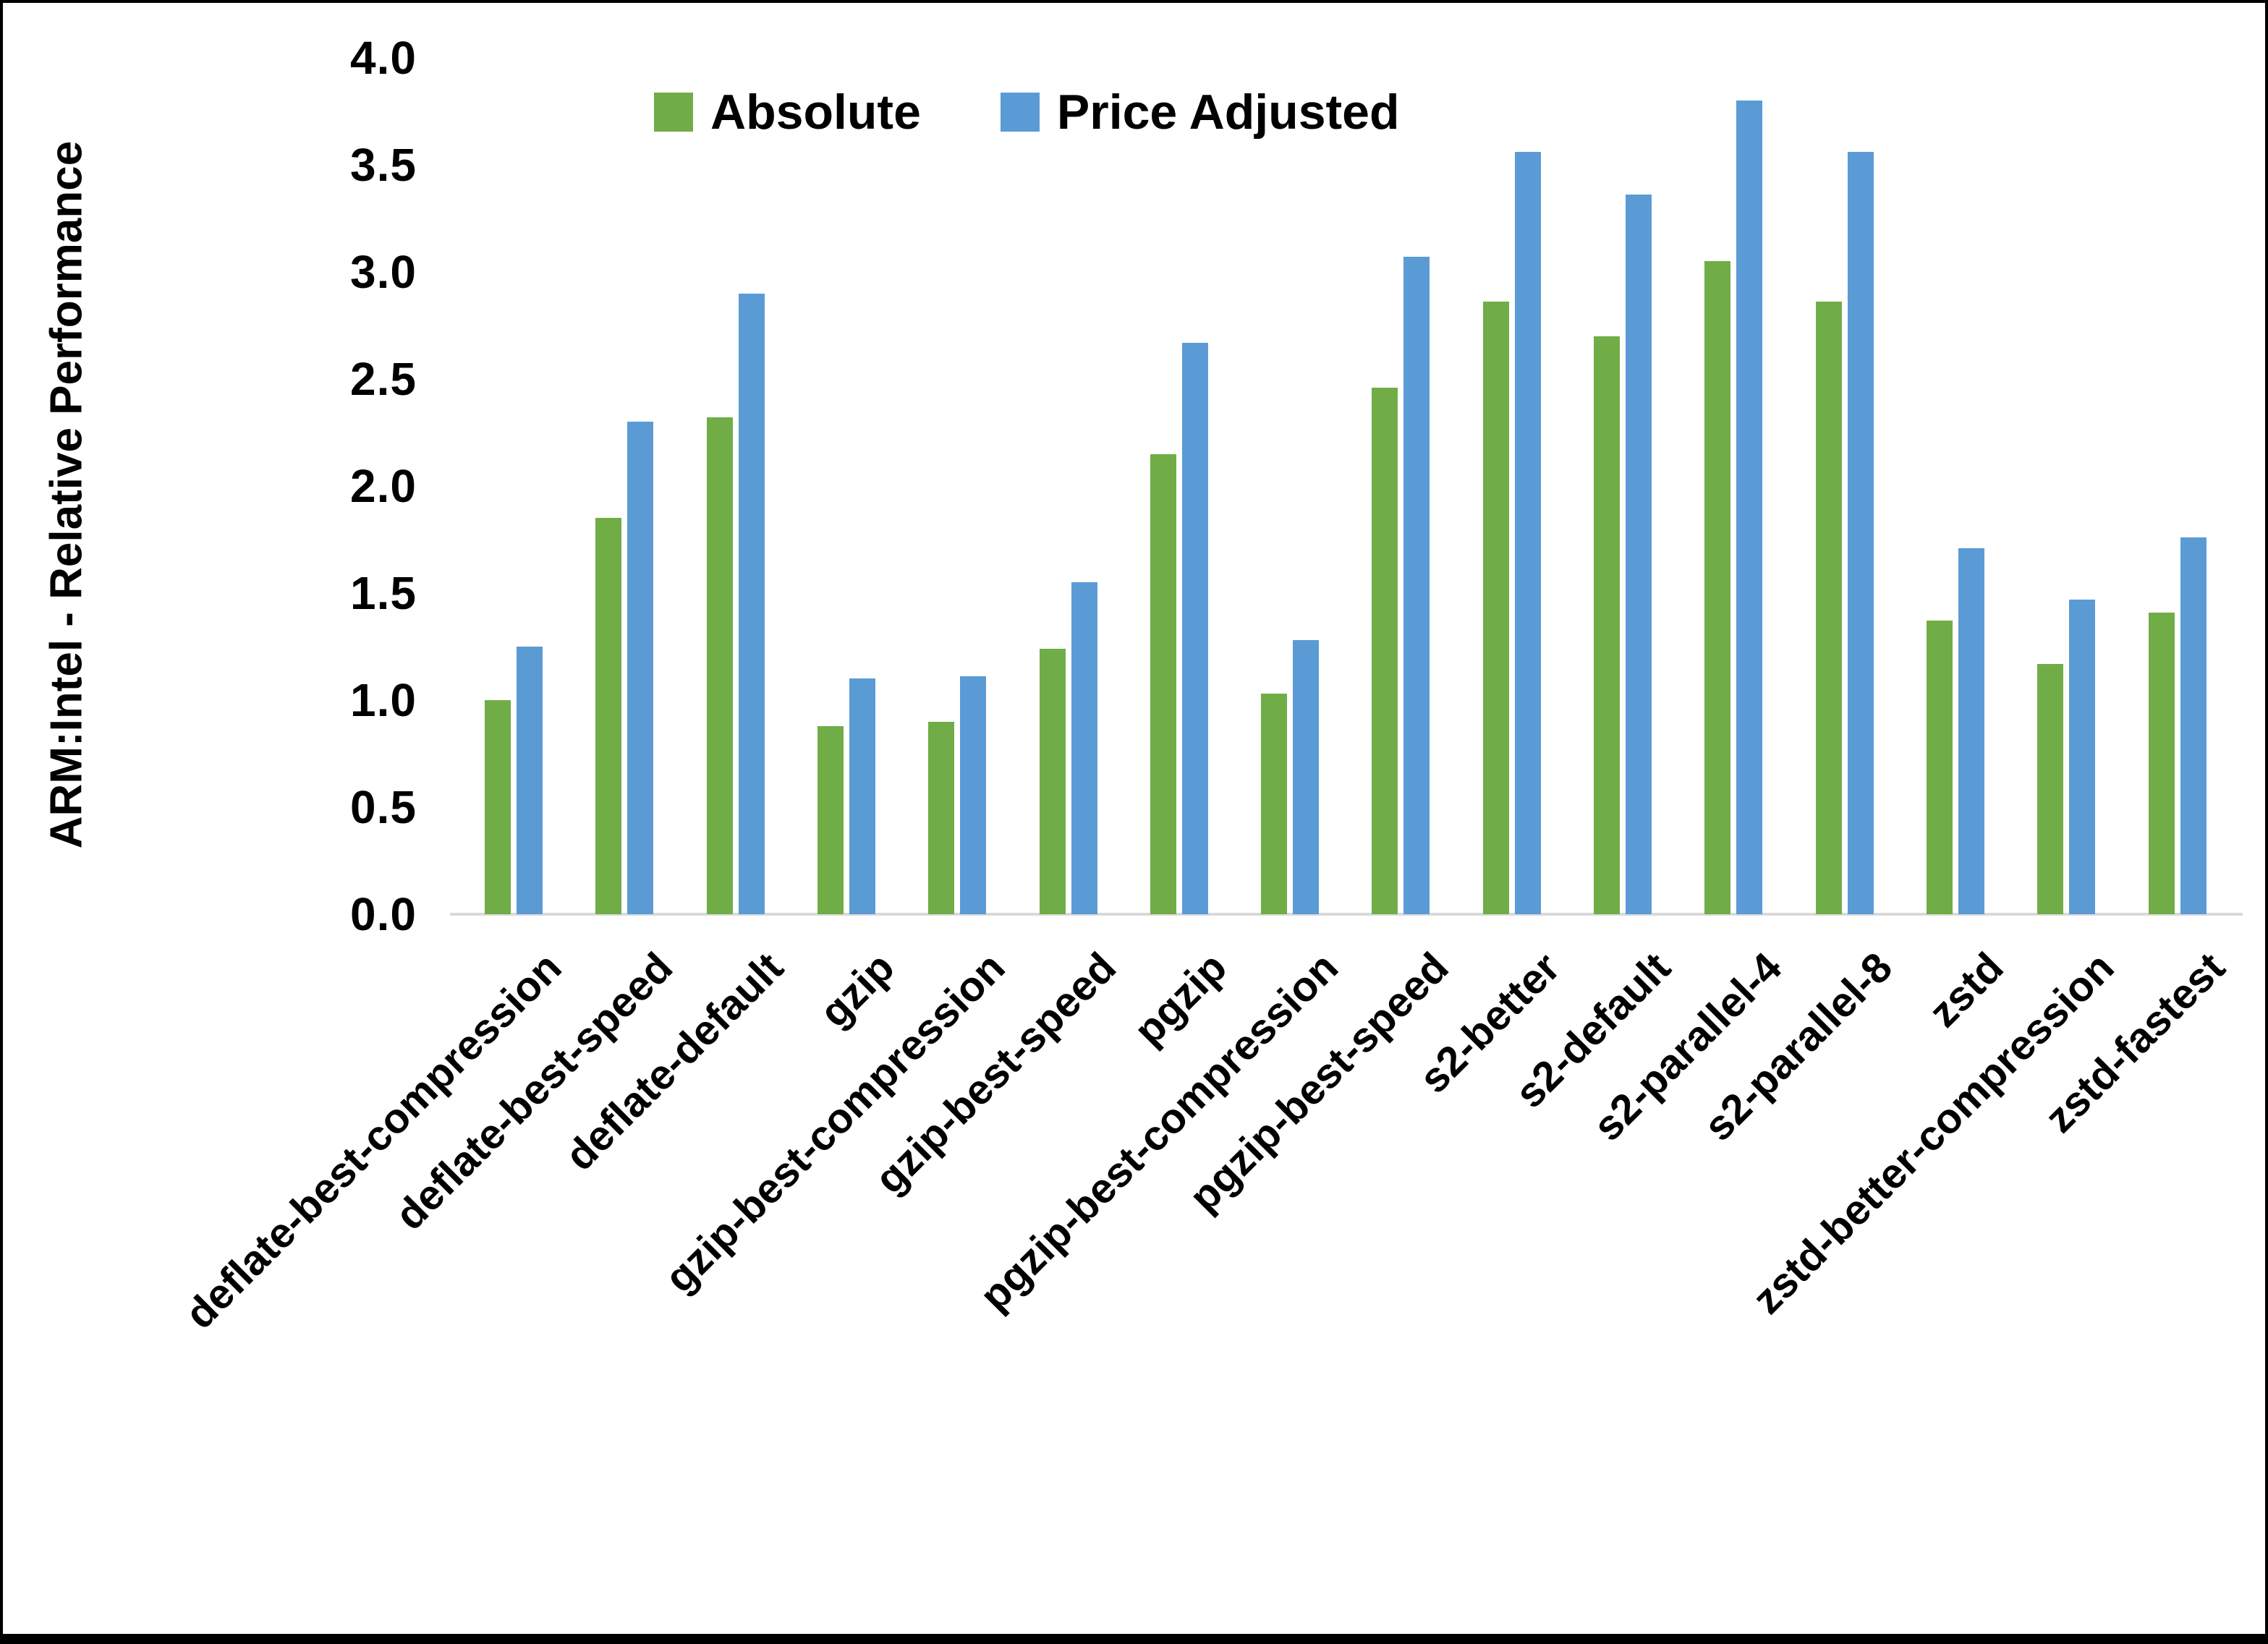 The height and width of the screenshot is (1644, 2268). Describe the element at coordinates (1940, 767) in the screenshot. I see `bar-absolute-zstd` at that location.